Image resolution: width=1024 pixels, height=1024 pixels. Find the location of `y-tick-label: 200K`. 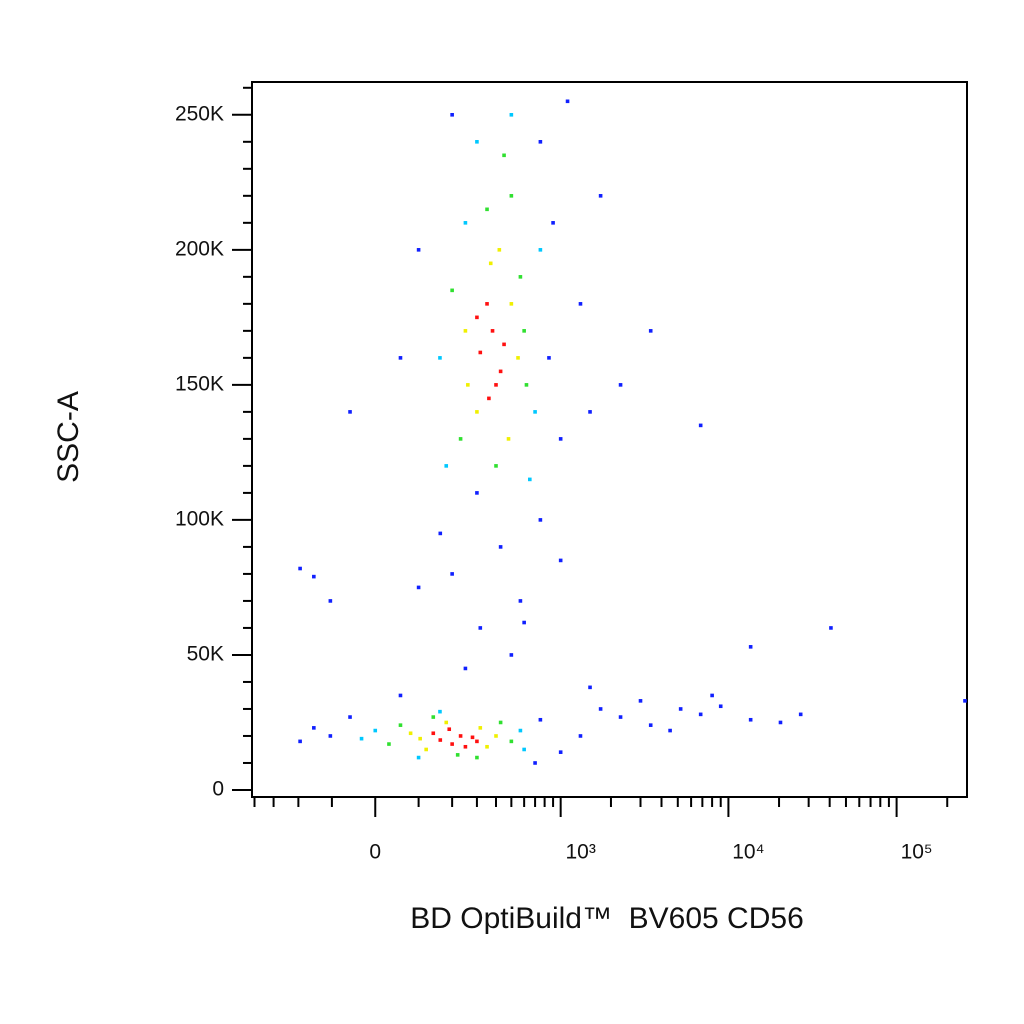

y-tick-label: 200K is located at coordinates (199, 248).